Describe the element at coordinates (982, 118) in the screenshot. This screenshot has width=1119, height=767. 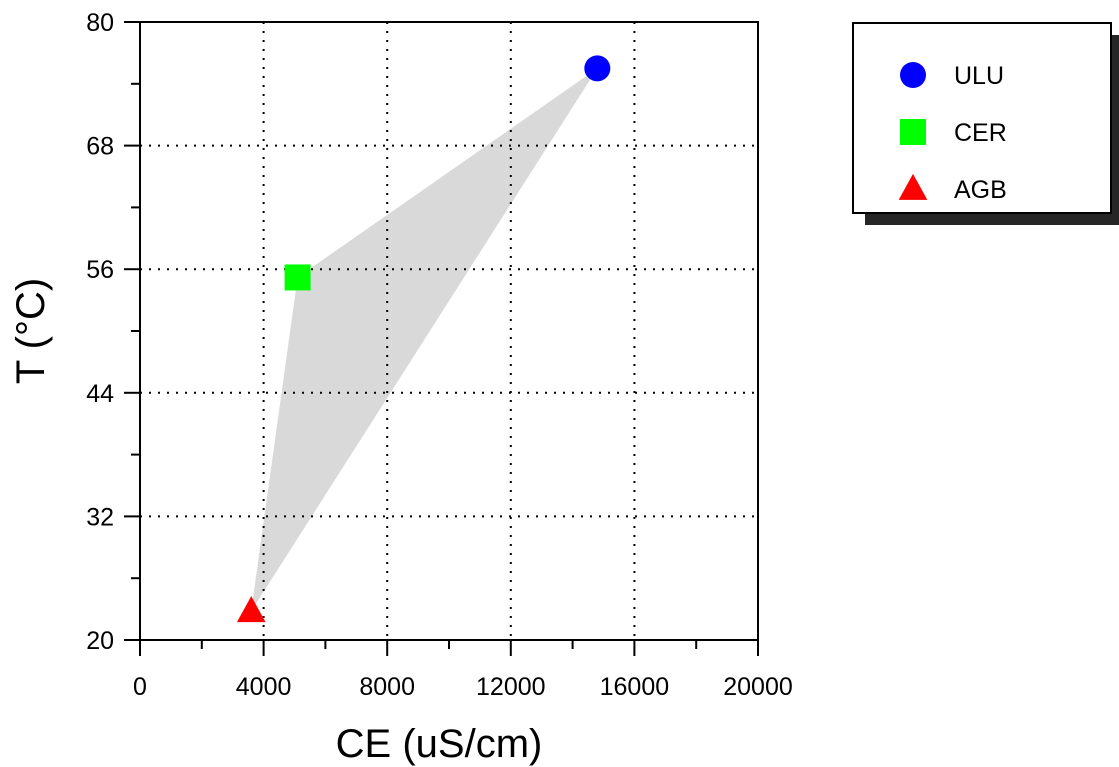
I see `legend-box` at that location.